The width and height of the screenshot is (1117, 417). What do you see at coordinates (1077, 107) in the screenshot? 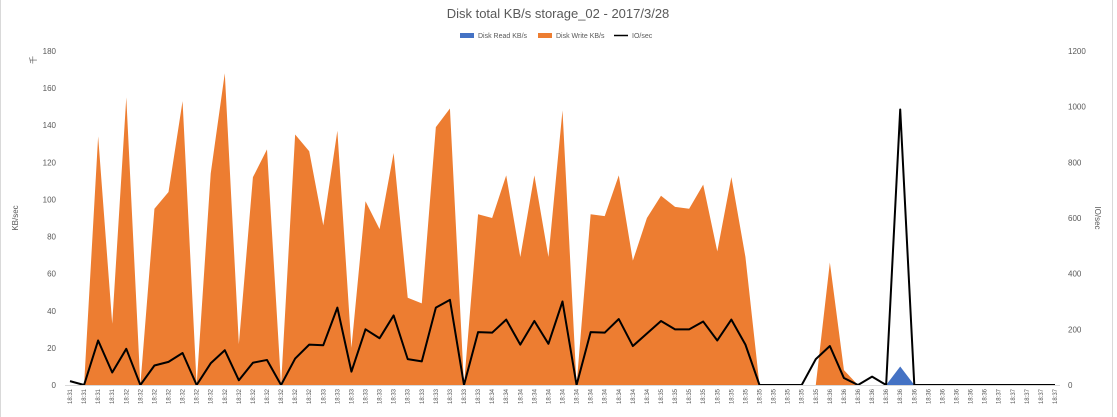
I see `right-tick-label: 1000` at bounding box center [1077, 107].